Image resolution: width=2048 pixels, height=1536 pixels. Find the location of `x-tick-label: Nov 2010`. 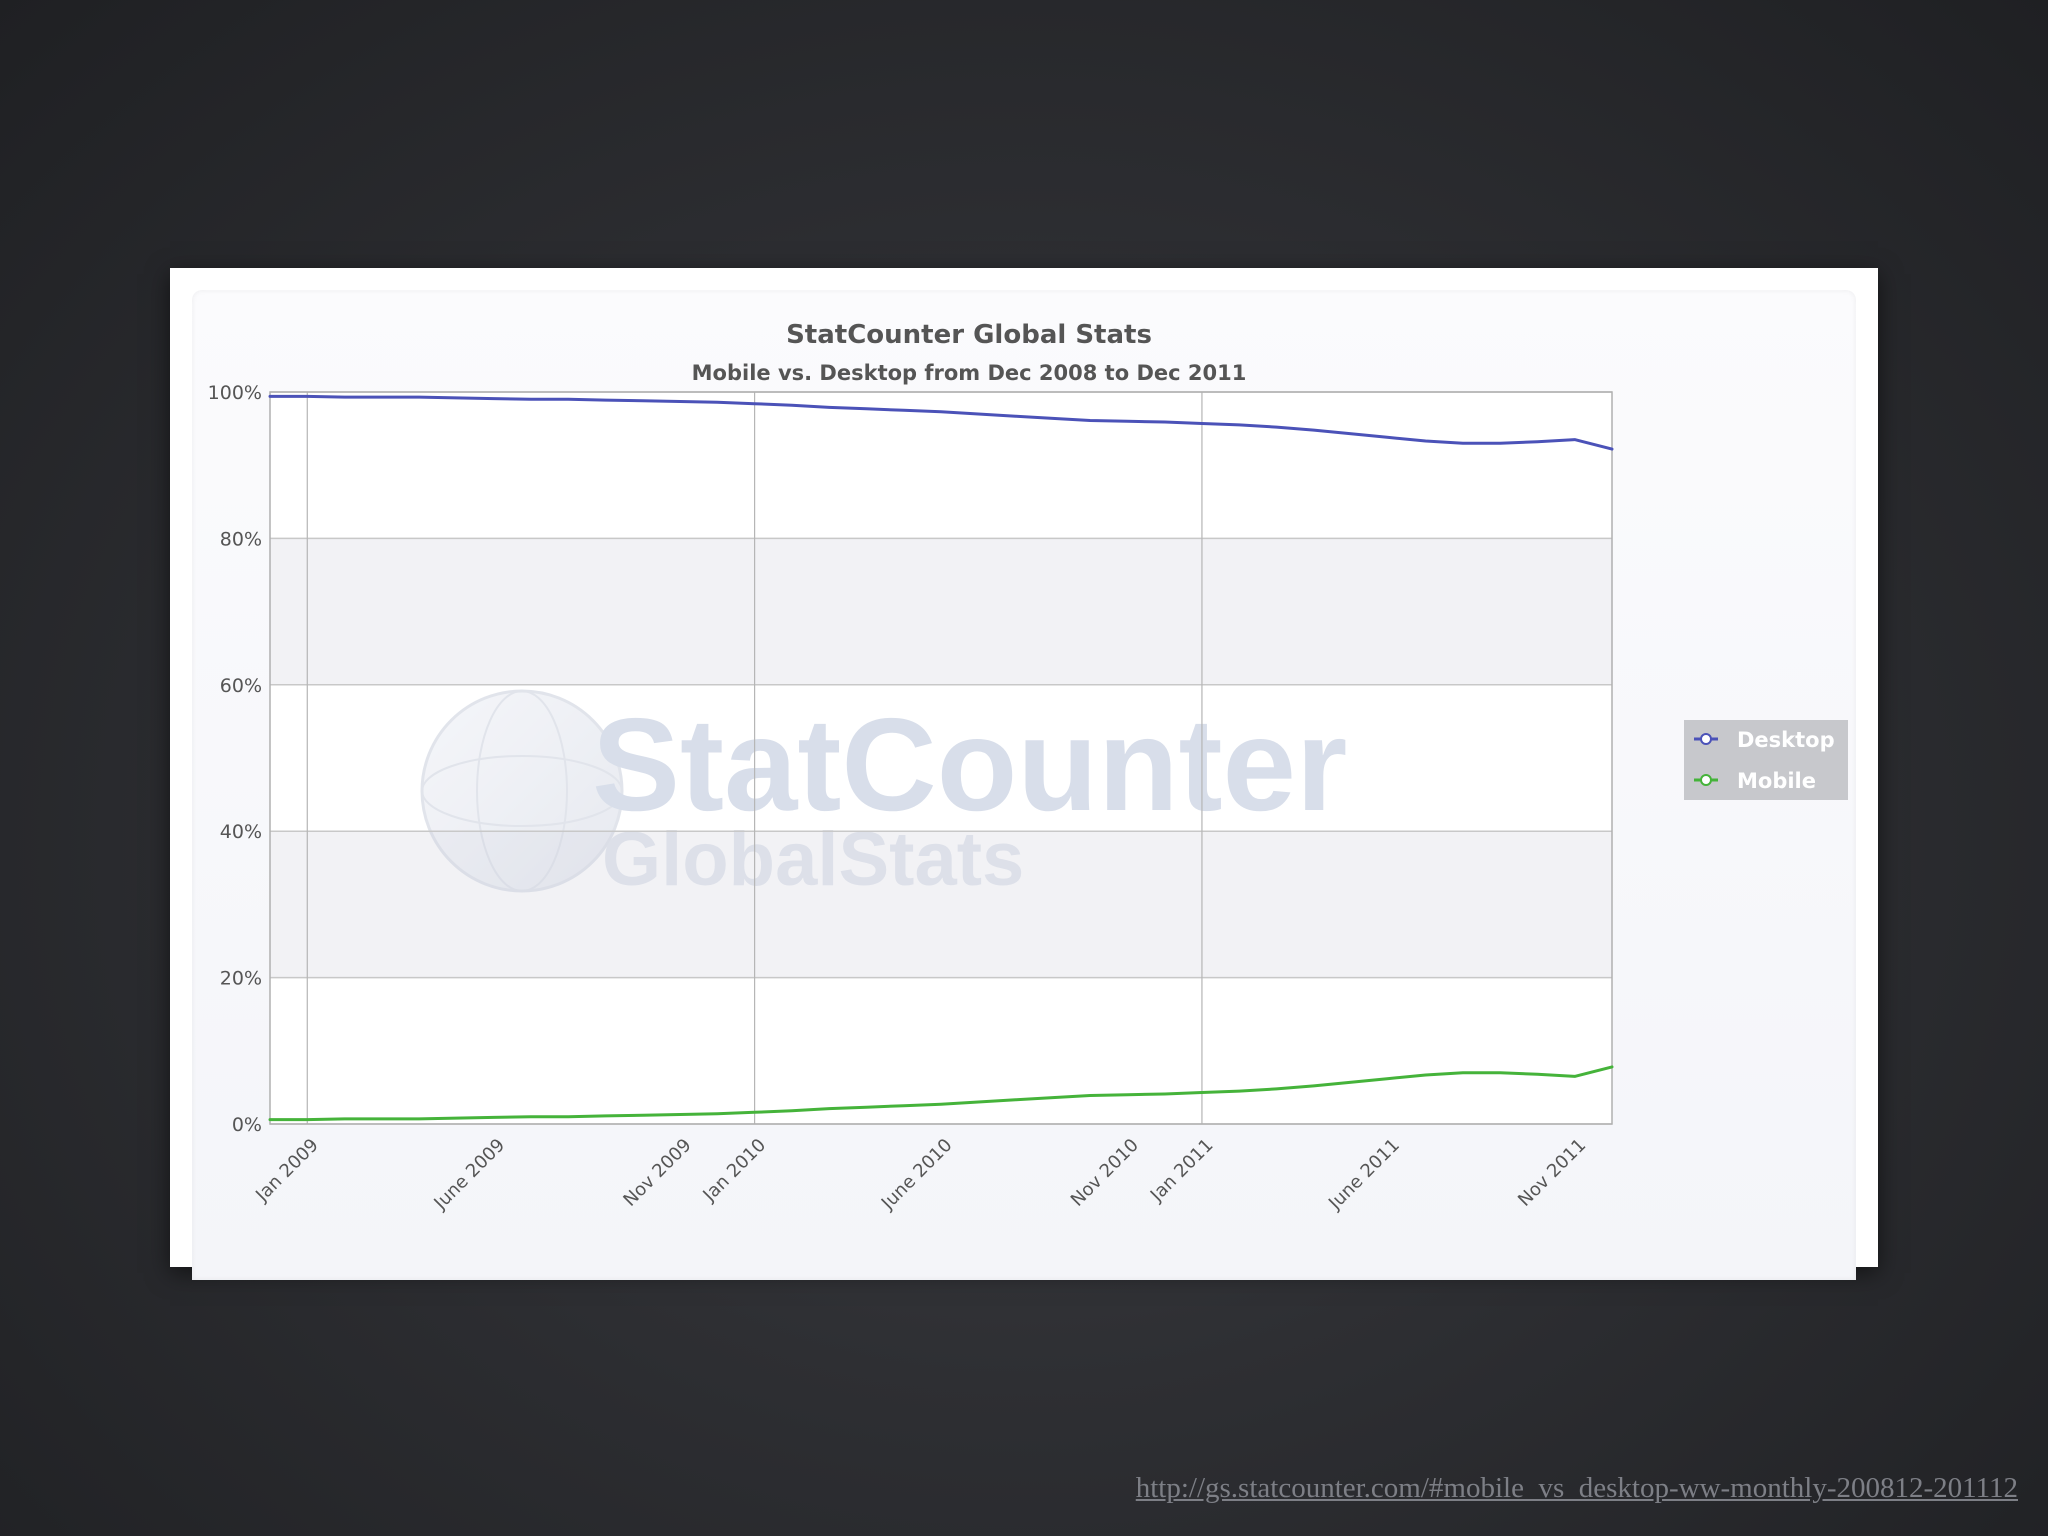

x-tick-label: Nov 2010 is located at coordinates (1105, 1173).